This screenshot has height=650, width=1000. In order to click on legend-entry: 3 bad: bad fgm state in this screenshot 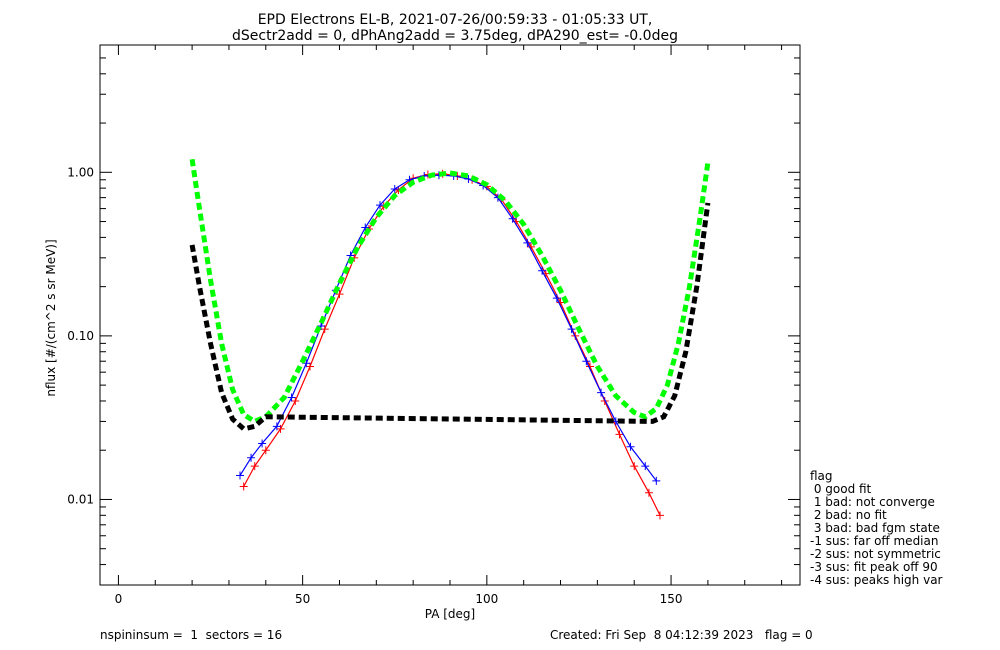, I will do `click(875, 528)`.